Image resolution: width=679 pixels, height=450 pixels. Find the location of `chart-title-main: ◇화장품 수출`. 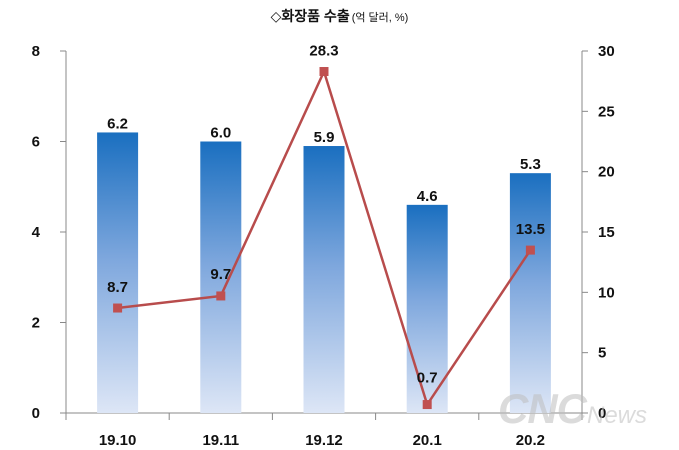

chart-title-main: ◇화장품 수출 is located at coordinates (310, 16).